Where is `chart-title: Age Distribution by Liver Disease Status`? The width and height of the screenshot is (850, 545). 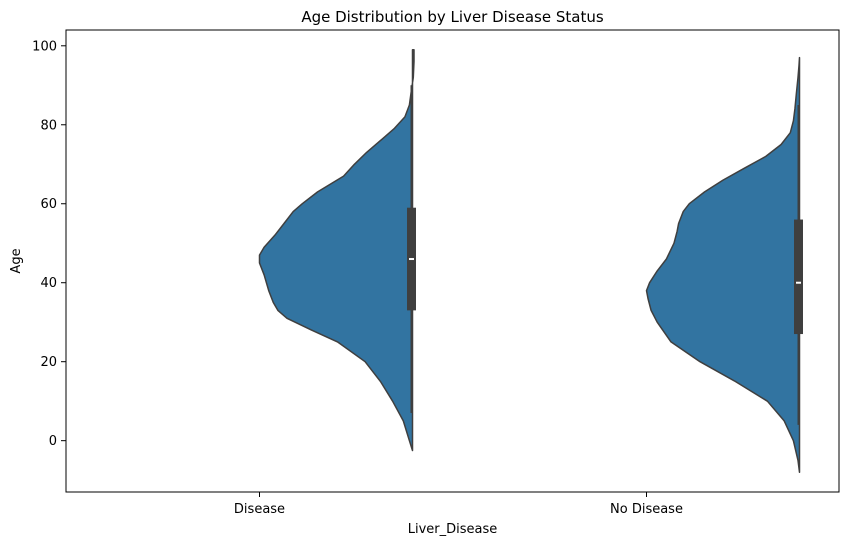 chart-title: Age Distribution by Liver Disease Status is located at coordinates (452, 17).